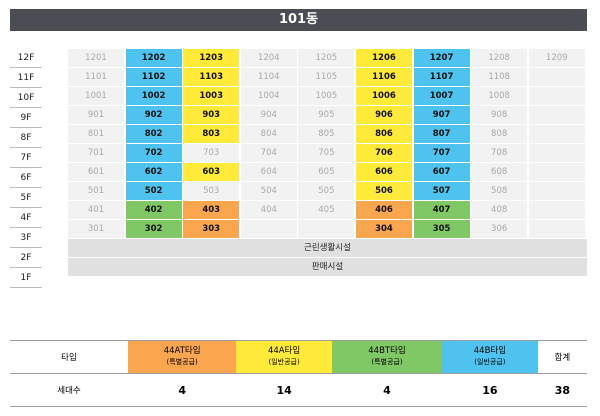 This screenshot has height=416, width=600. I want to click on unit-cell: 1101, so click(96, 77).